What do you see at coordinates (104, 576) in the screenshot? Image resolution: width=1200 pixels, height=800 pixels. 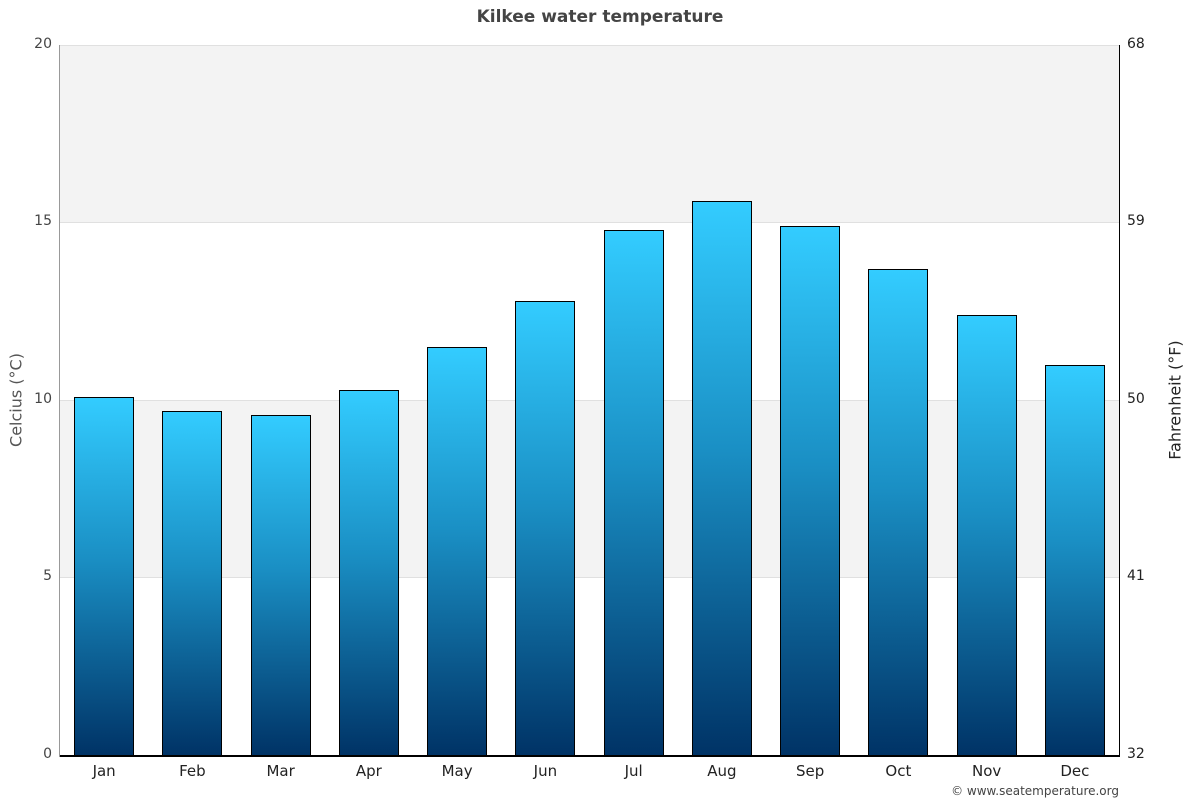 I see `bar-jan` at bounding box center [104, 576].